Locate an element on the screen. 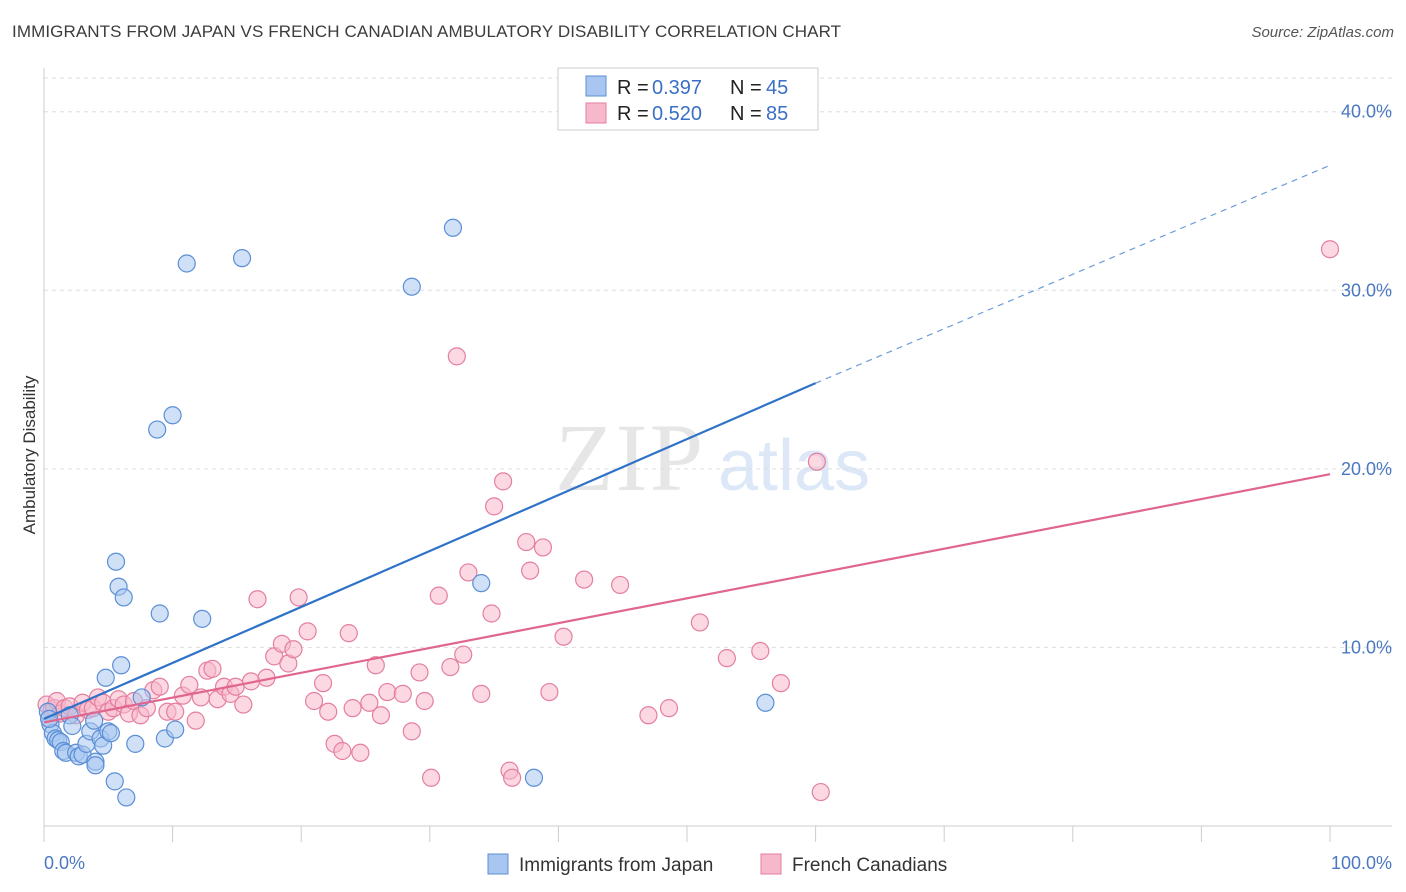 The image size is (1406, 892). y-tick-label-1: 20.0% is located at coordinates (1366, 469).